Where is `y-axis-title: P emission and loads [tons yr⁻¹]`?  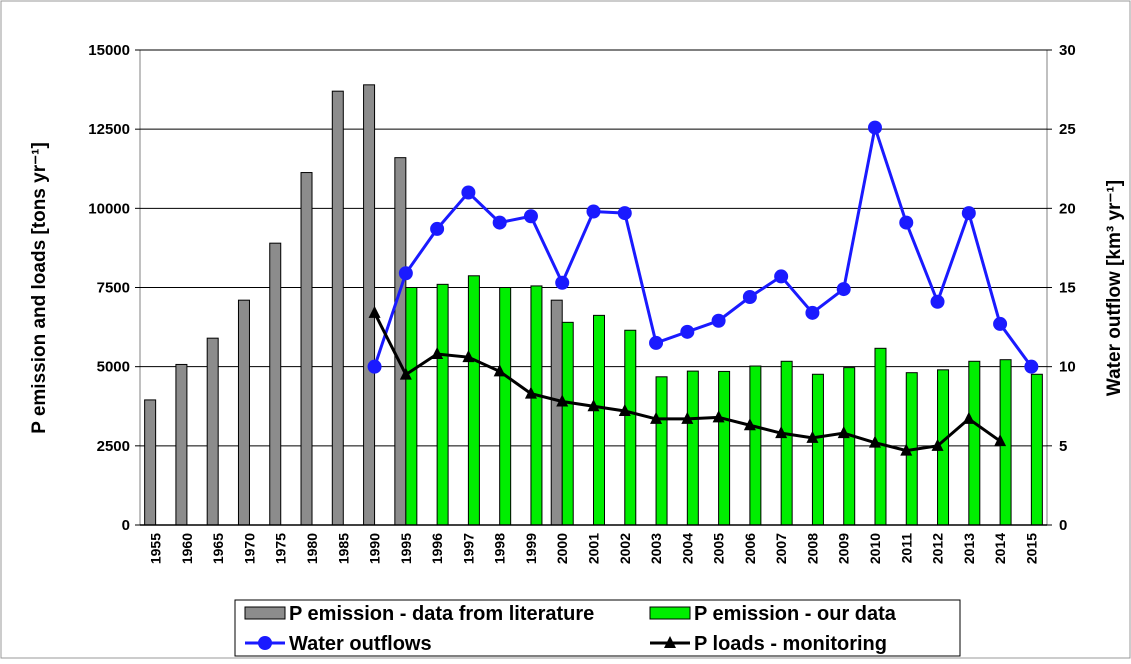
y-axis-title: P emission and loads [tons yr⁻¹] is located at coordinates (39, 288).